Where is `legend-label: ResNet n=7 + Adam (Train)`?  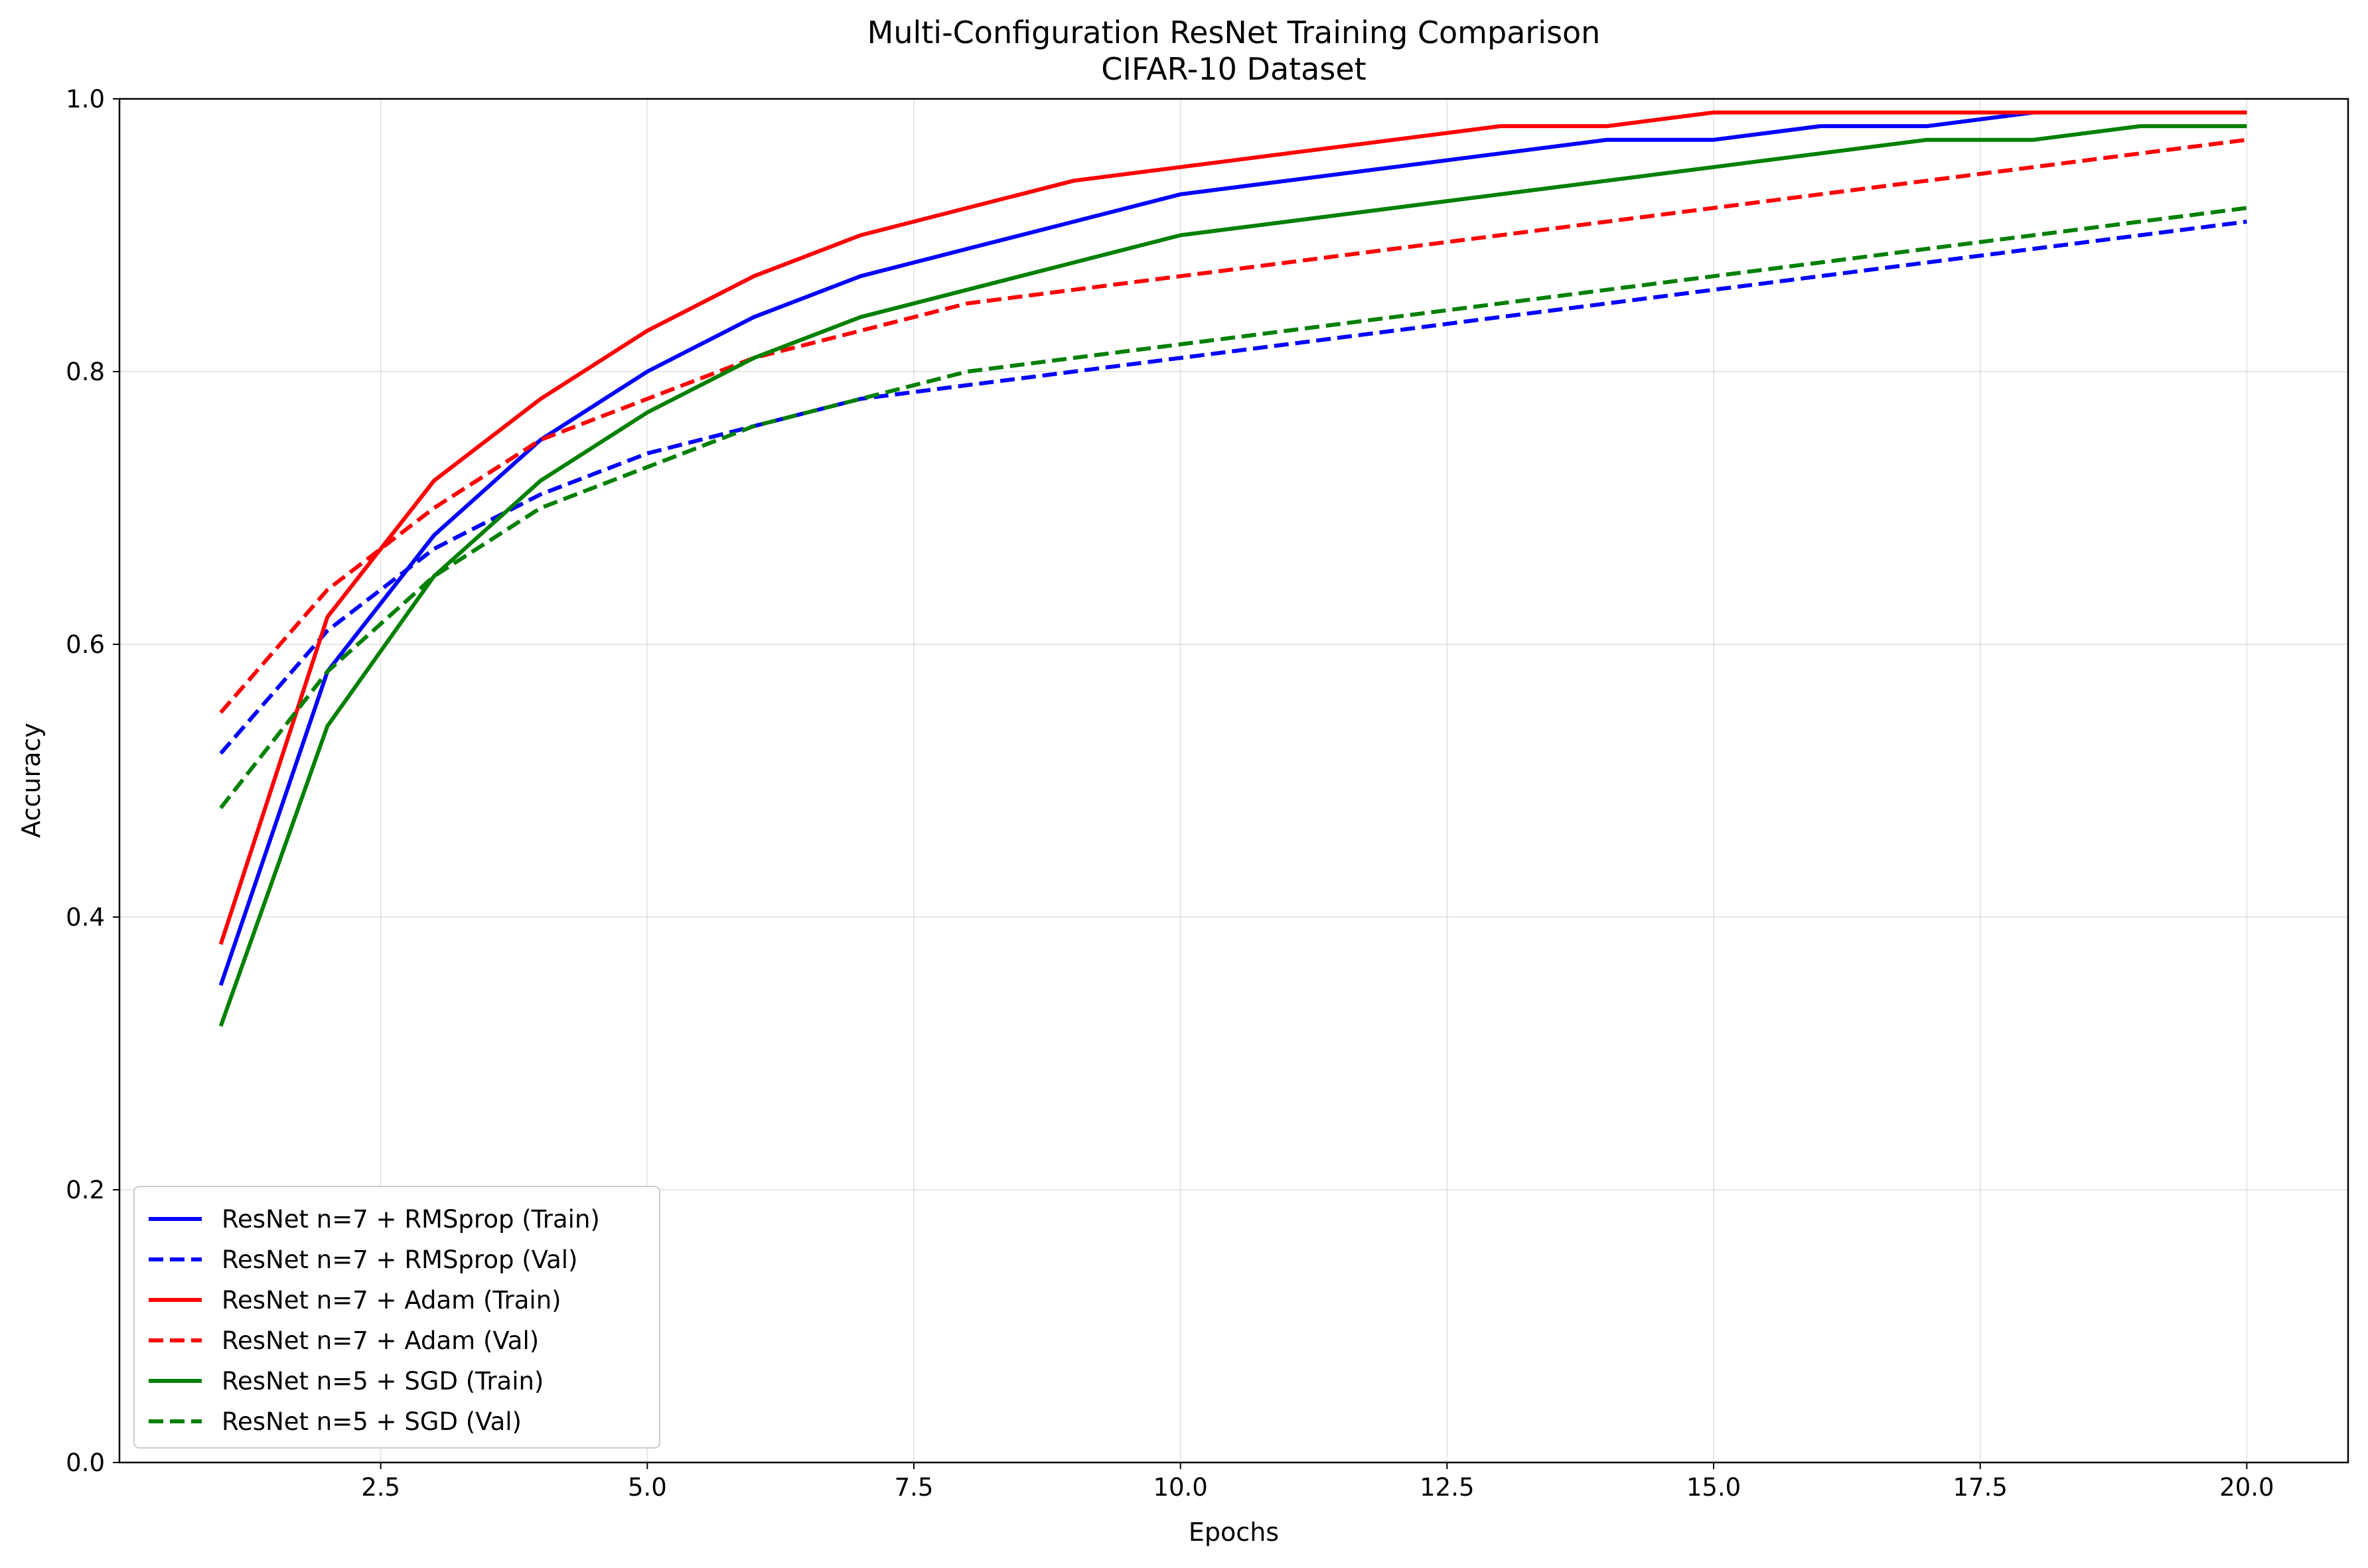
legend-label: ResNet n=7 + Adam (Train) is located at coordinates (392, 1300).